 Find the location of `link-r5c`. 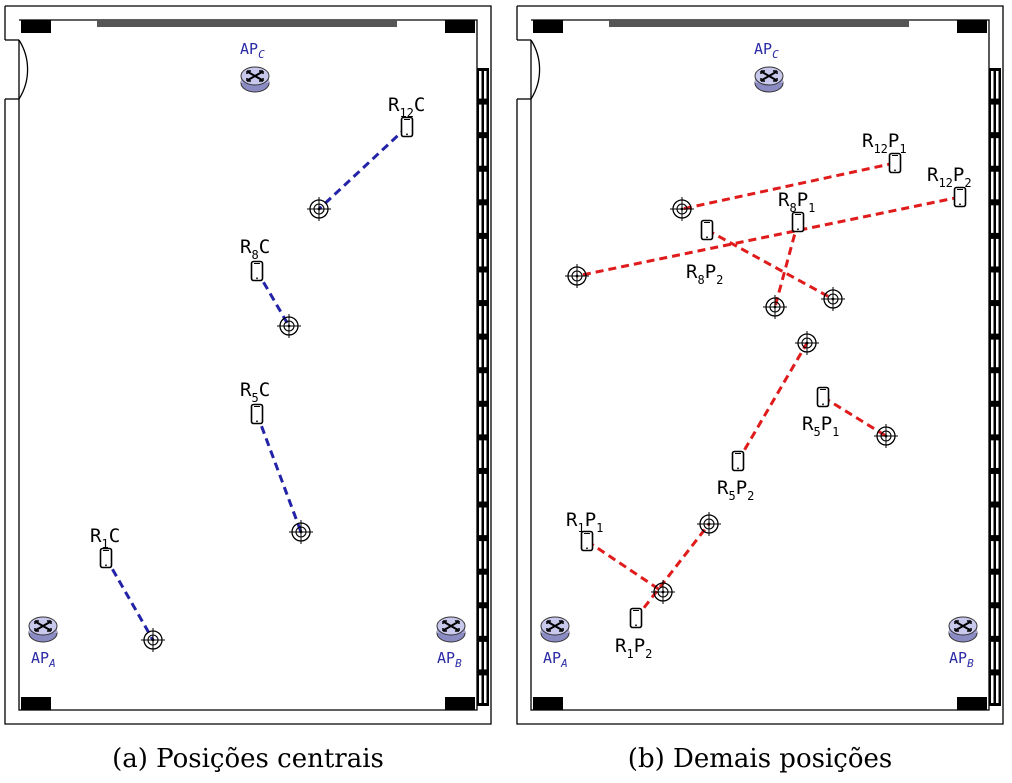

link-r5c is located at coordinates (279, 473).